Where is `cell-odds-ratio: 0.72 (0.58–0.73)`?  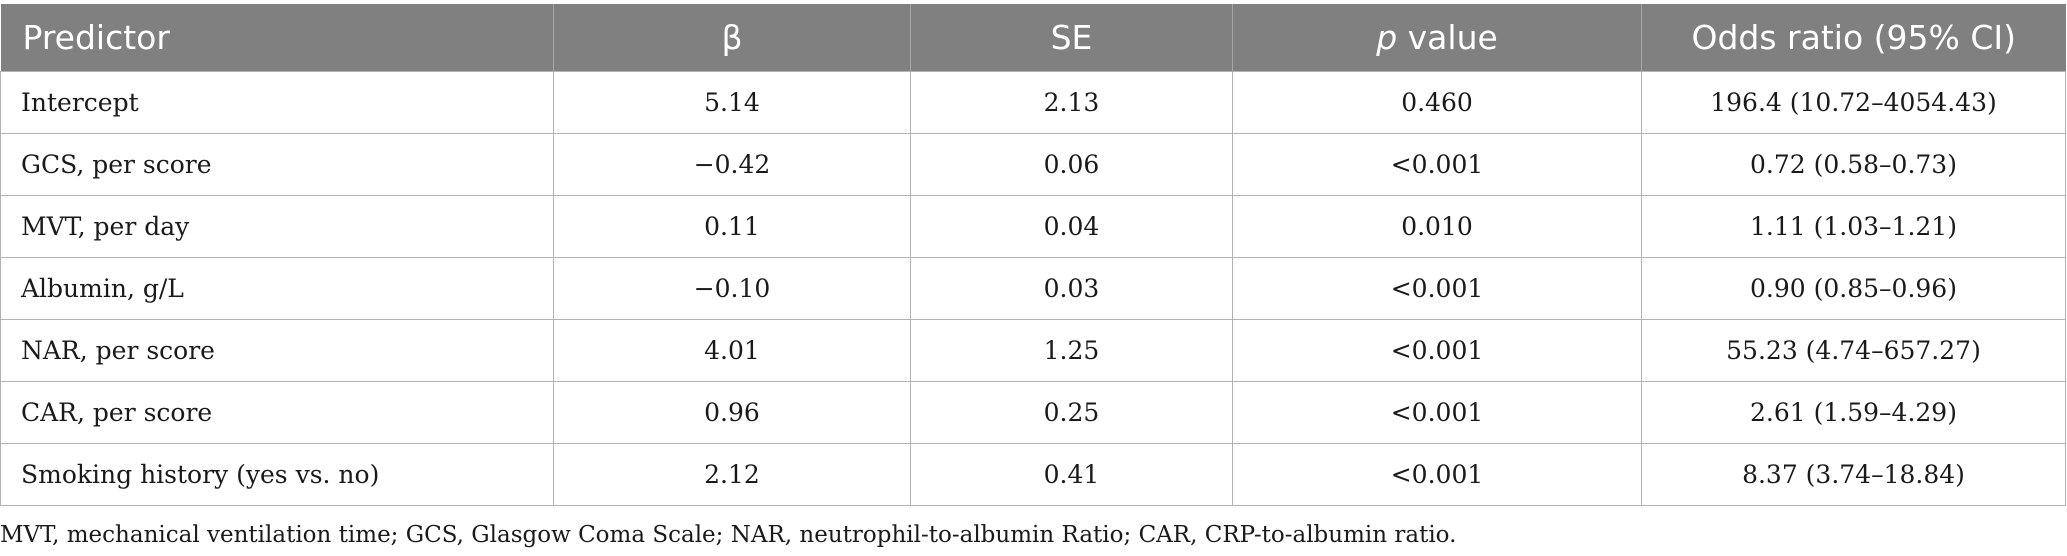 cell-odds-ratio: 0.72 (0.58–0.73) is located at coordinates (1853, 164).